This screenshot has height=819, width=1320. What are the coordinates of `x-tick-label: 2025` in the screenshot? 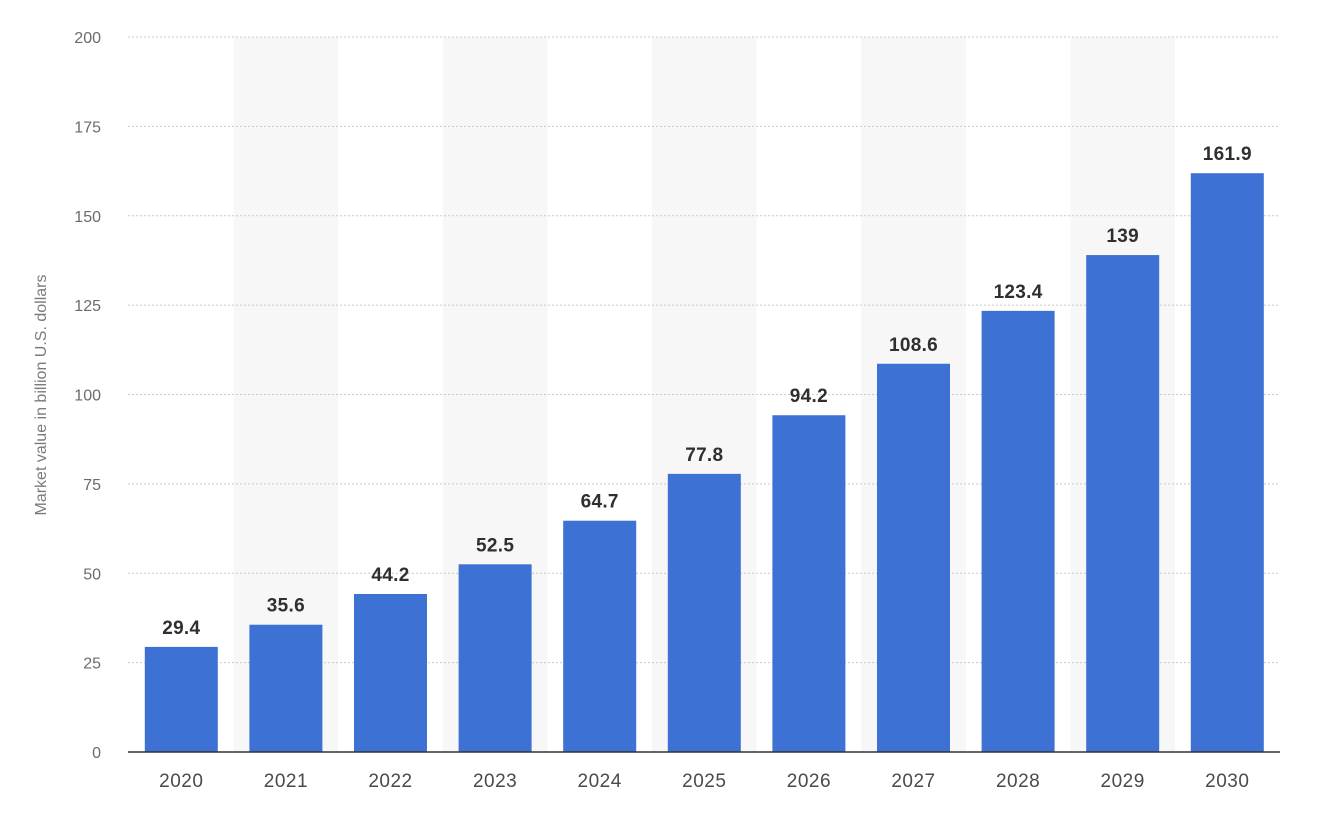 It's located at (704, 781).